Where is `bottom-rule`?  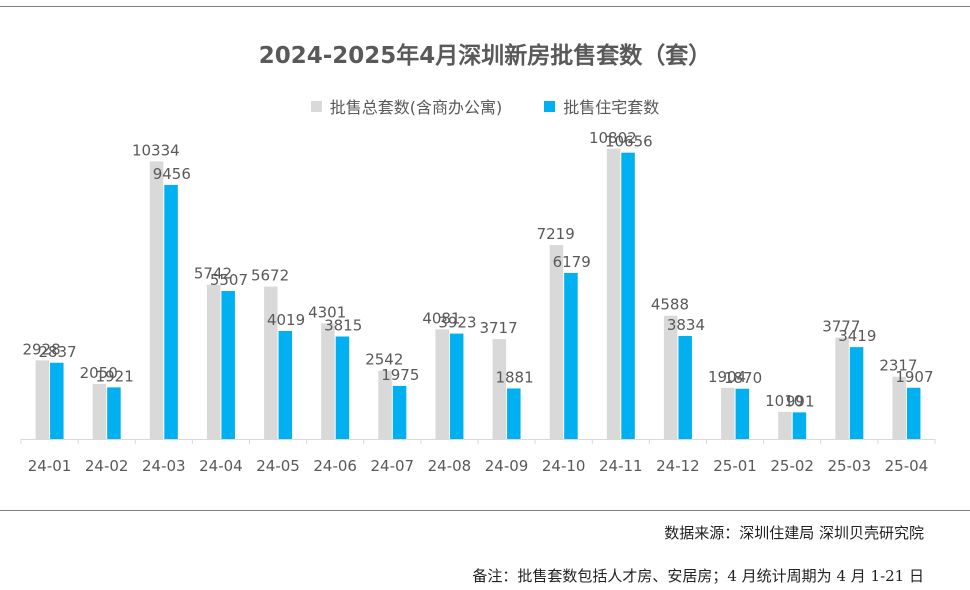
bottom-rule is located at coordinates (485, 510).